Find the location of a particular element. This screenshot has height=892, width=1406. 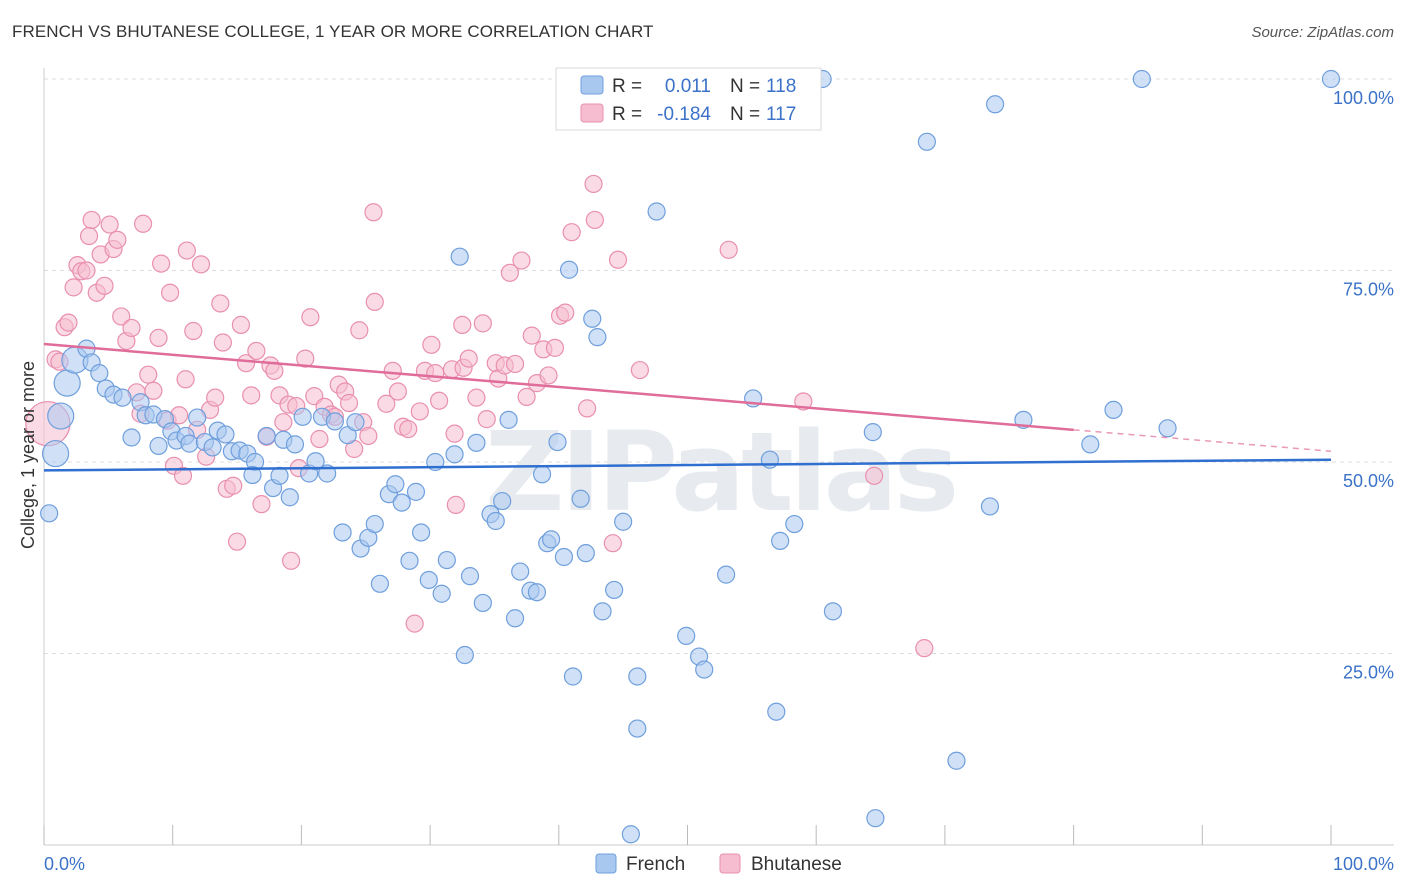

legend-r-value-bhutanese: -0.184 is located at coordinates (684, 114).